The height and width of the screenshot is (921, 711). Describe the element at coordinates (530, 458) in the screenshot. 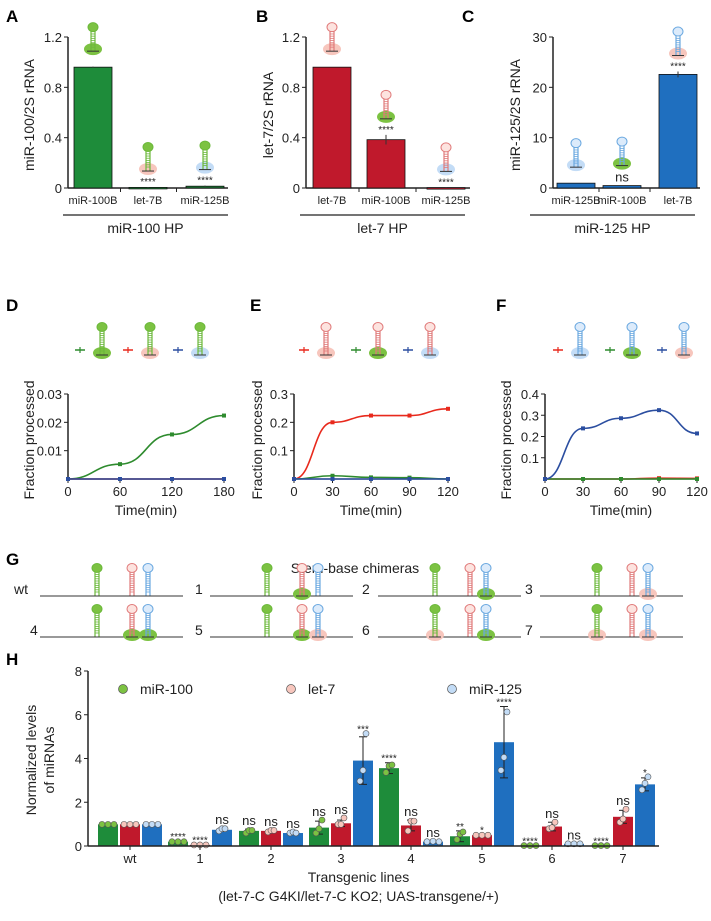

I see `y-tick-label: 0.1` at that location.